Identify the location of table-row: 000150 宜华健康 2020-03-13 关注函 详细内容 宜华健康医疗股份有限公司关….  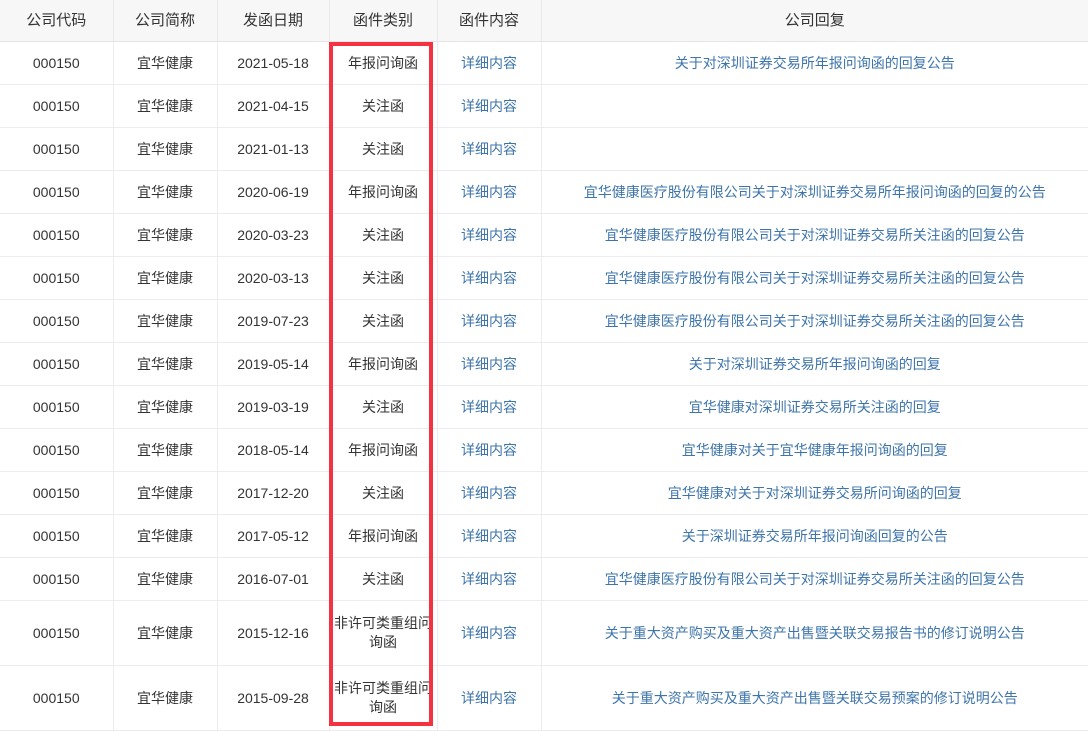
(544, 278).